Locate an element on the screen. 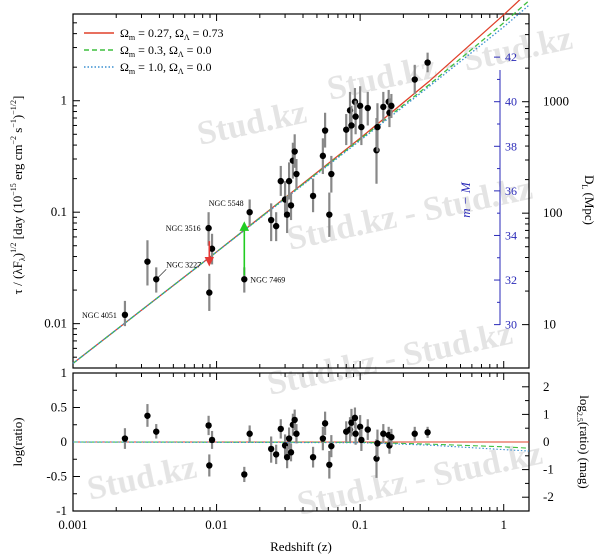 This screenshot has height=559, width=600. bottom-mag-tick-label: 0 is located at coordinates (546, 441).